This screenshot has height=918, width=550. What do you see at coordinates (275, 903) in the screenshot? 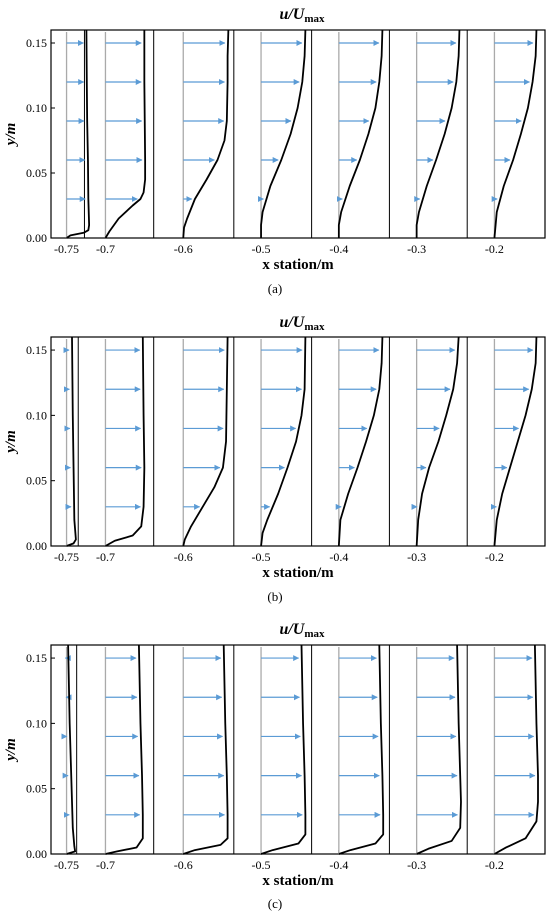
I see `panel-caption: (c)` at bounding box center [275, 903].